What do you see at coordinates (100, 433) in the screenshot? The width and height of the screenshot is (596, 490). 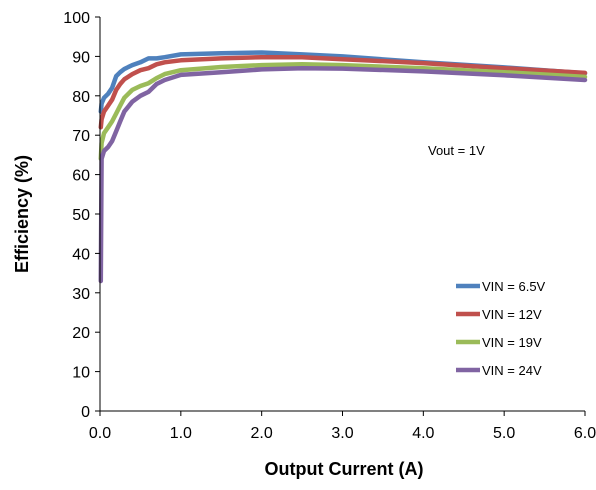 I see `x-tick-label: 0.0` at bounding box center [100, 433].